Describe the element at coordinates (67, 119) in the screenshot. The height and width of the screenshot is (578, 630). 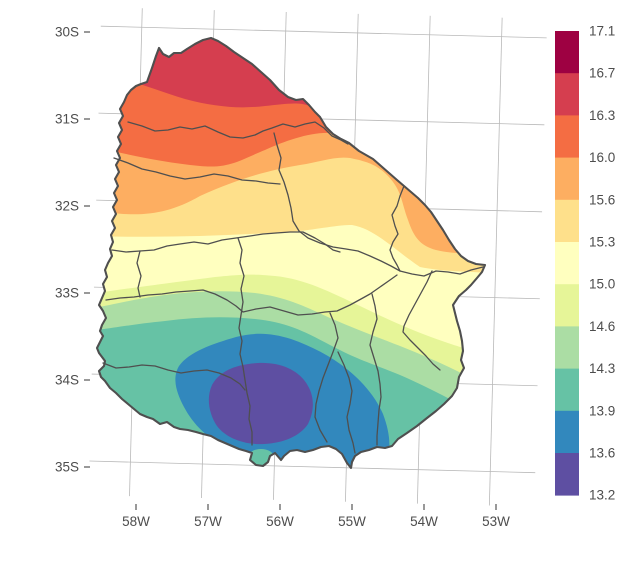
I see `y-axis-label: 31S` at that location.